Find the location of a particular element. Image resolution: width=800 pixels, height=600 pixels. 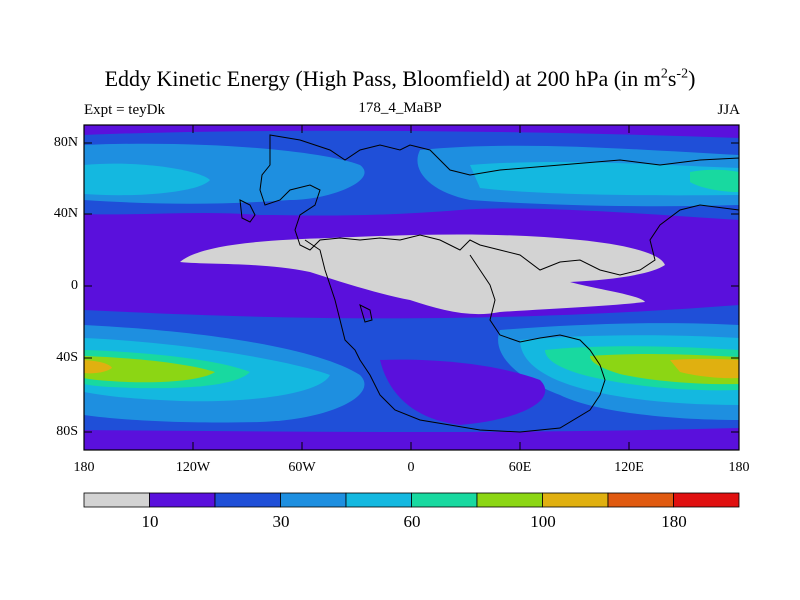

south-polar-edge is located at coordinates (411, 439).